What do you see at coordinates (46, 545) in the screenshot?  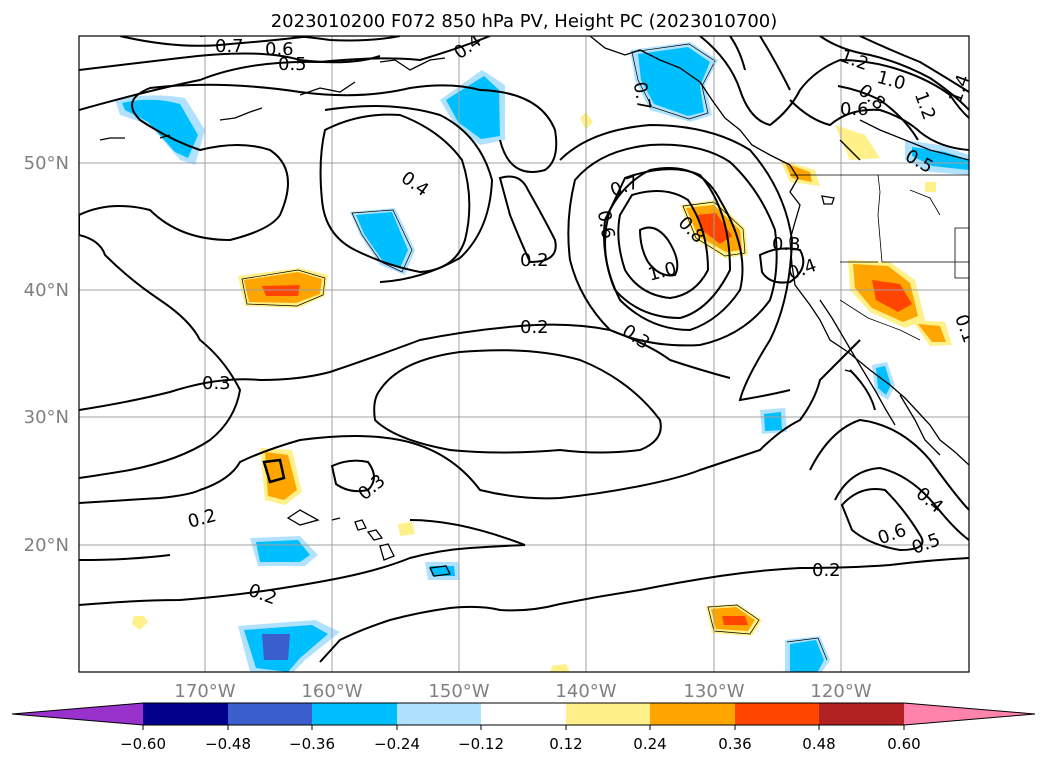 I see `lat-label: 20°N` at bounding box center [46, 545].